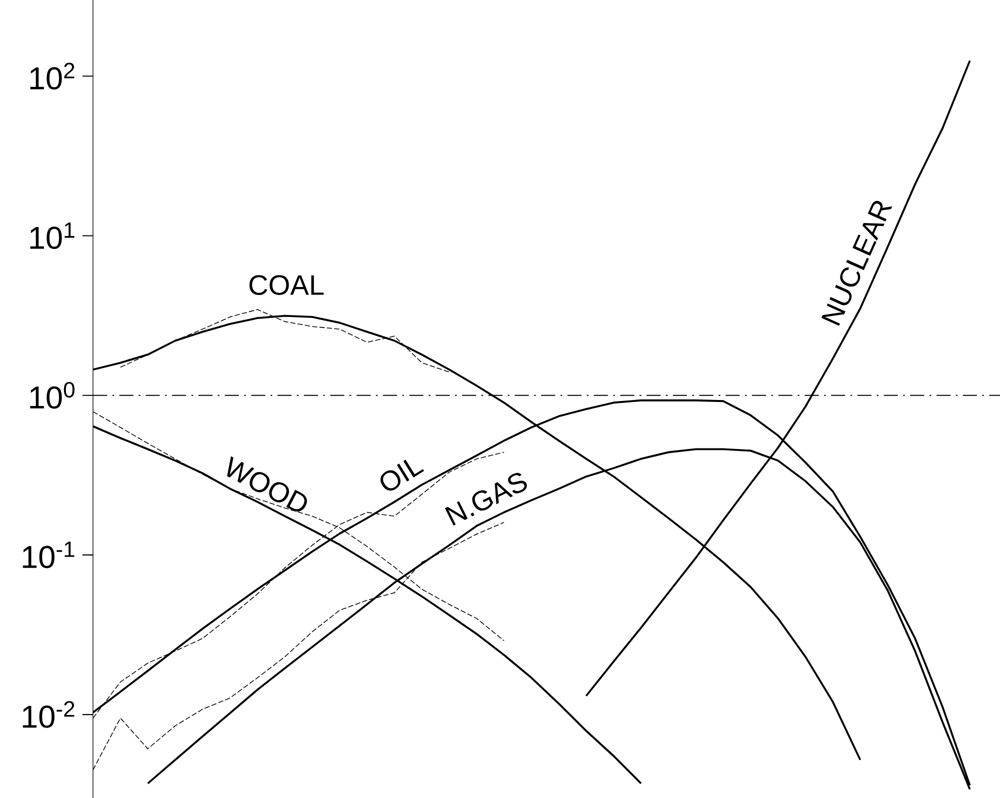 Image resolution: width=1000 pixels, height=798 pixels. Describe the element at coordinates (48, 555) in the screenshot. I see `y-tick-label: 10$^{-1}$` at that location.